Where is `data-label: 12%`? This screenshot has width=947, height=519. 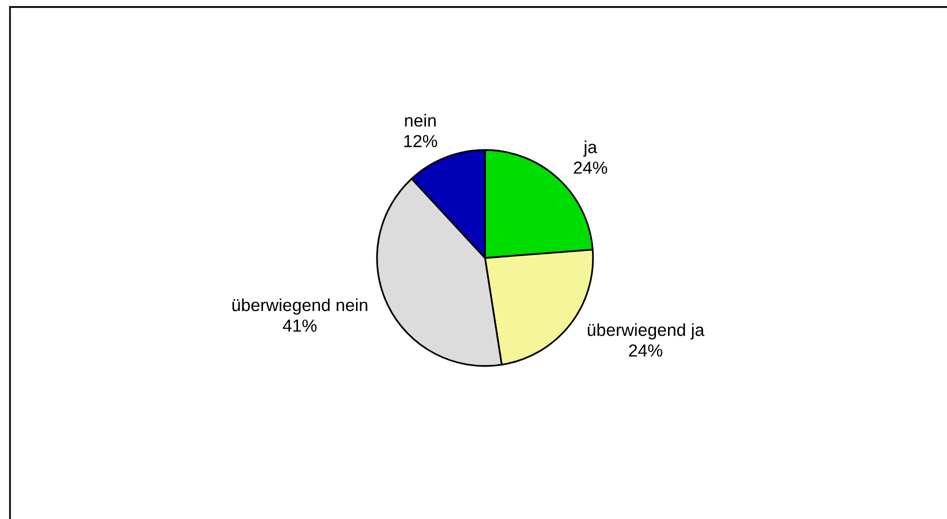 data-label: 12% is located at coordinates (421, 141).